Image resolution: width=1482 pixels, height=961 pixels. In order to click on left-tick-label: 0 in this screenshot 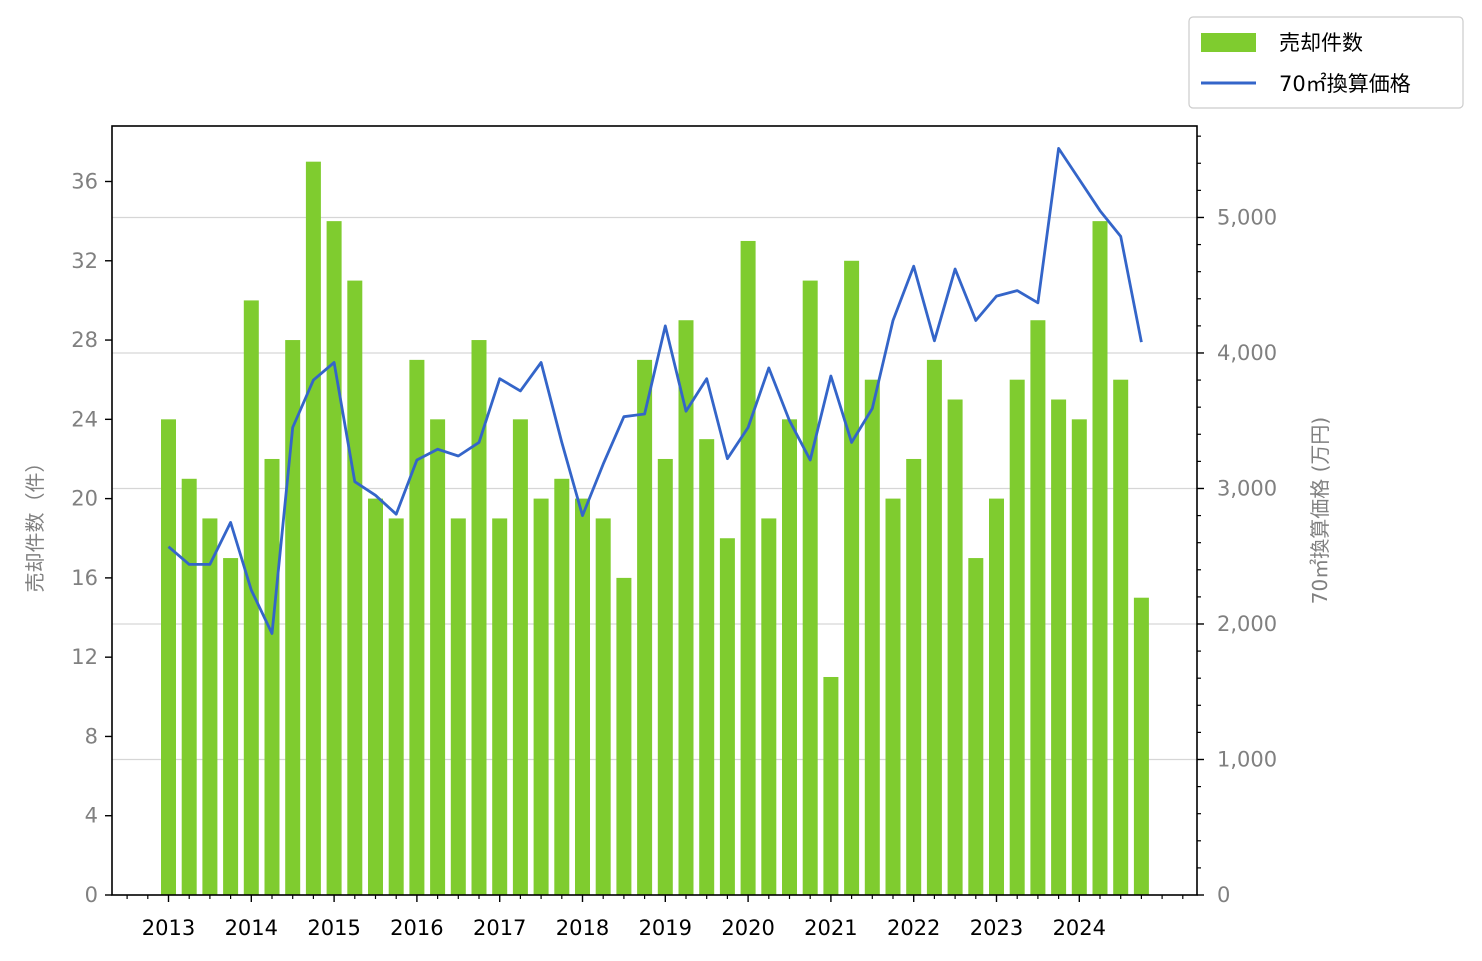, I will do `click(91, 895)`.